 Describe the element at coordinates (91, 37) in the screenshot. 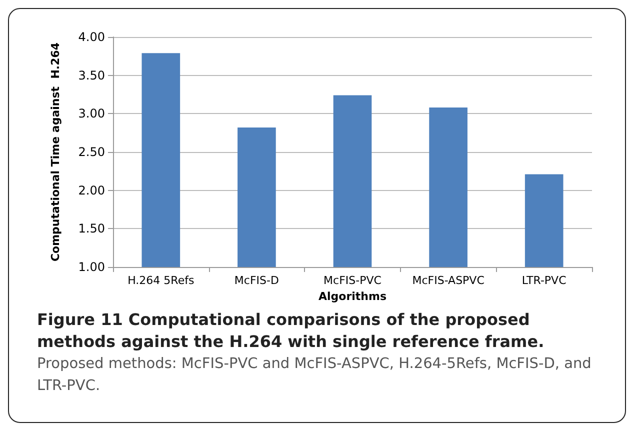

I see `y-tick-label: 4.00` at that location.